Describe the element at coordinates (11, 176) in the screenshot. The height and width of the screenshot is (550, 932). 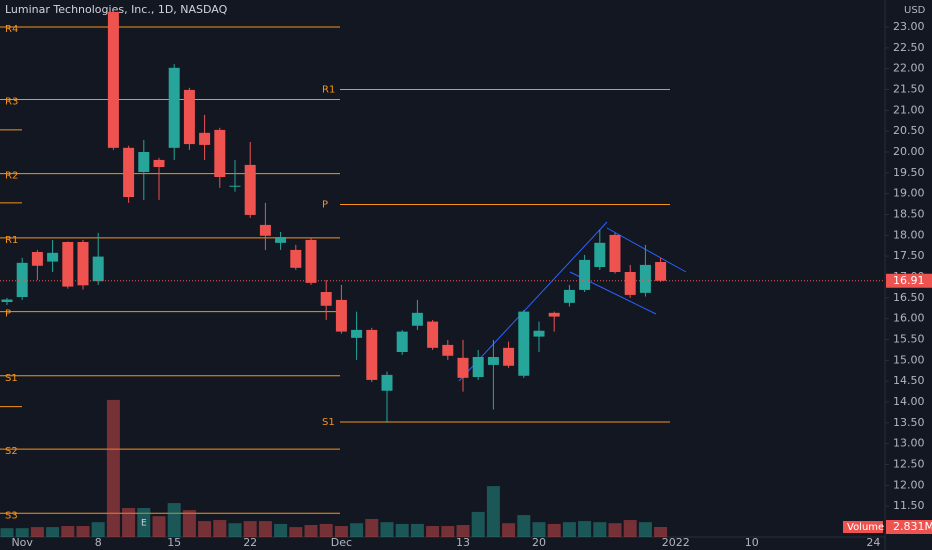
I see `pivot-label: R2` at that location.